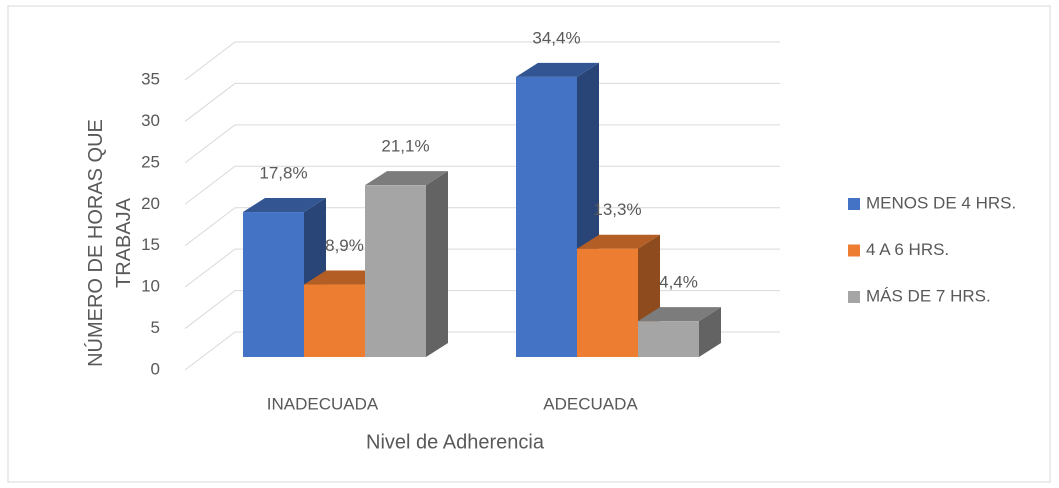  Describe the element at coordinates (150, 78) in the screenshot. I see `y-tick-label: 35` at that location.